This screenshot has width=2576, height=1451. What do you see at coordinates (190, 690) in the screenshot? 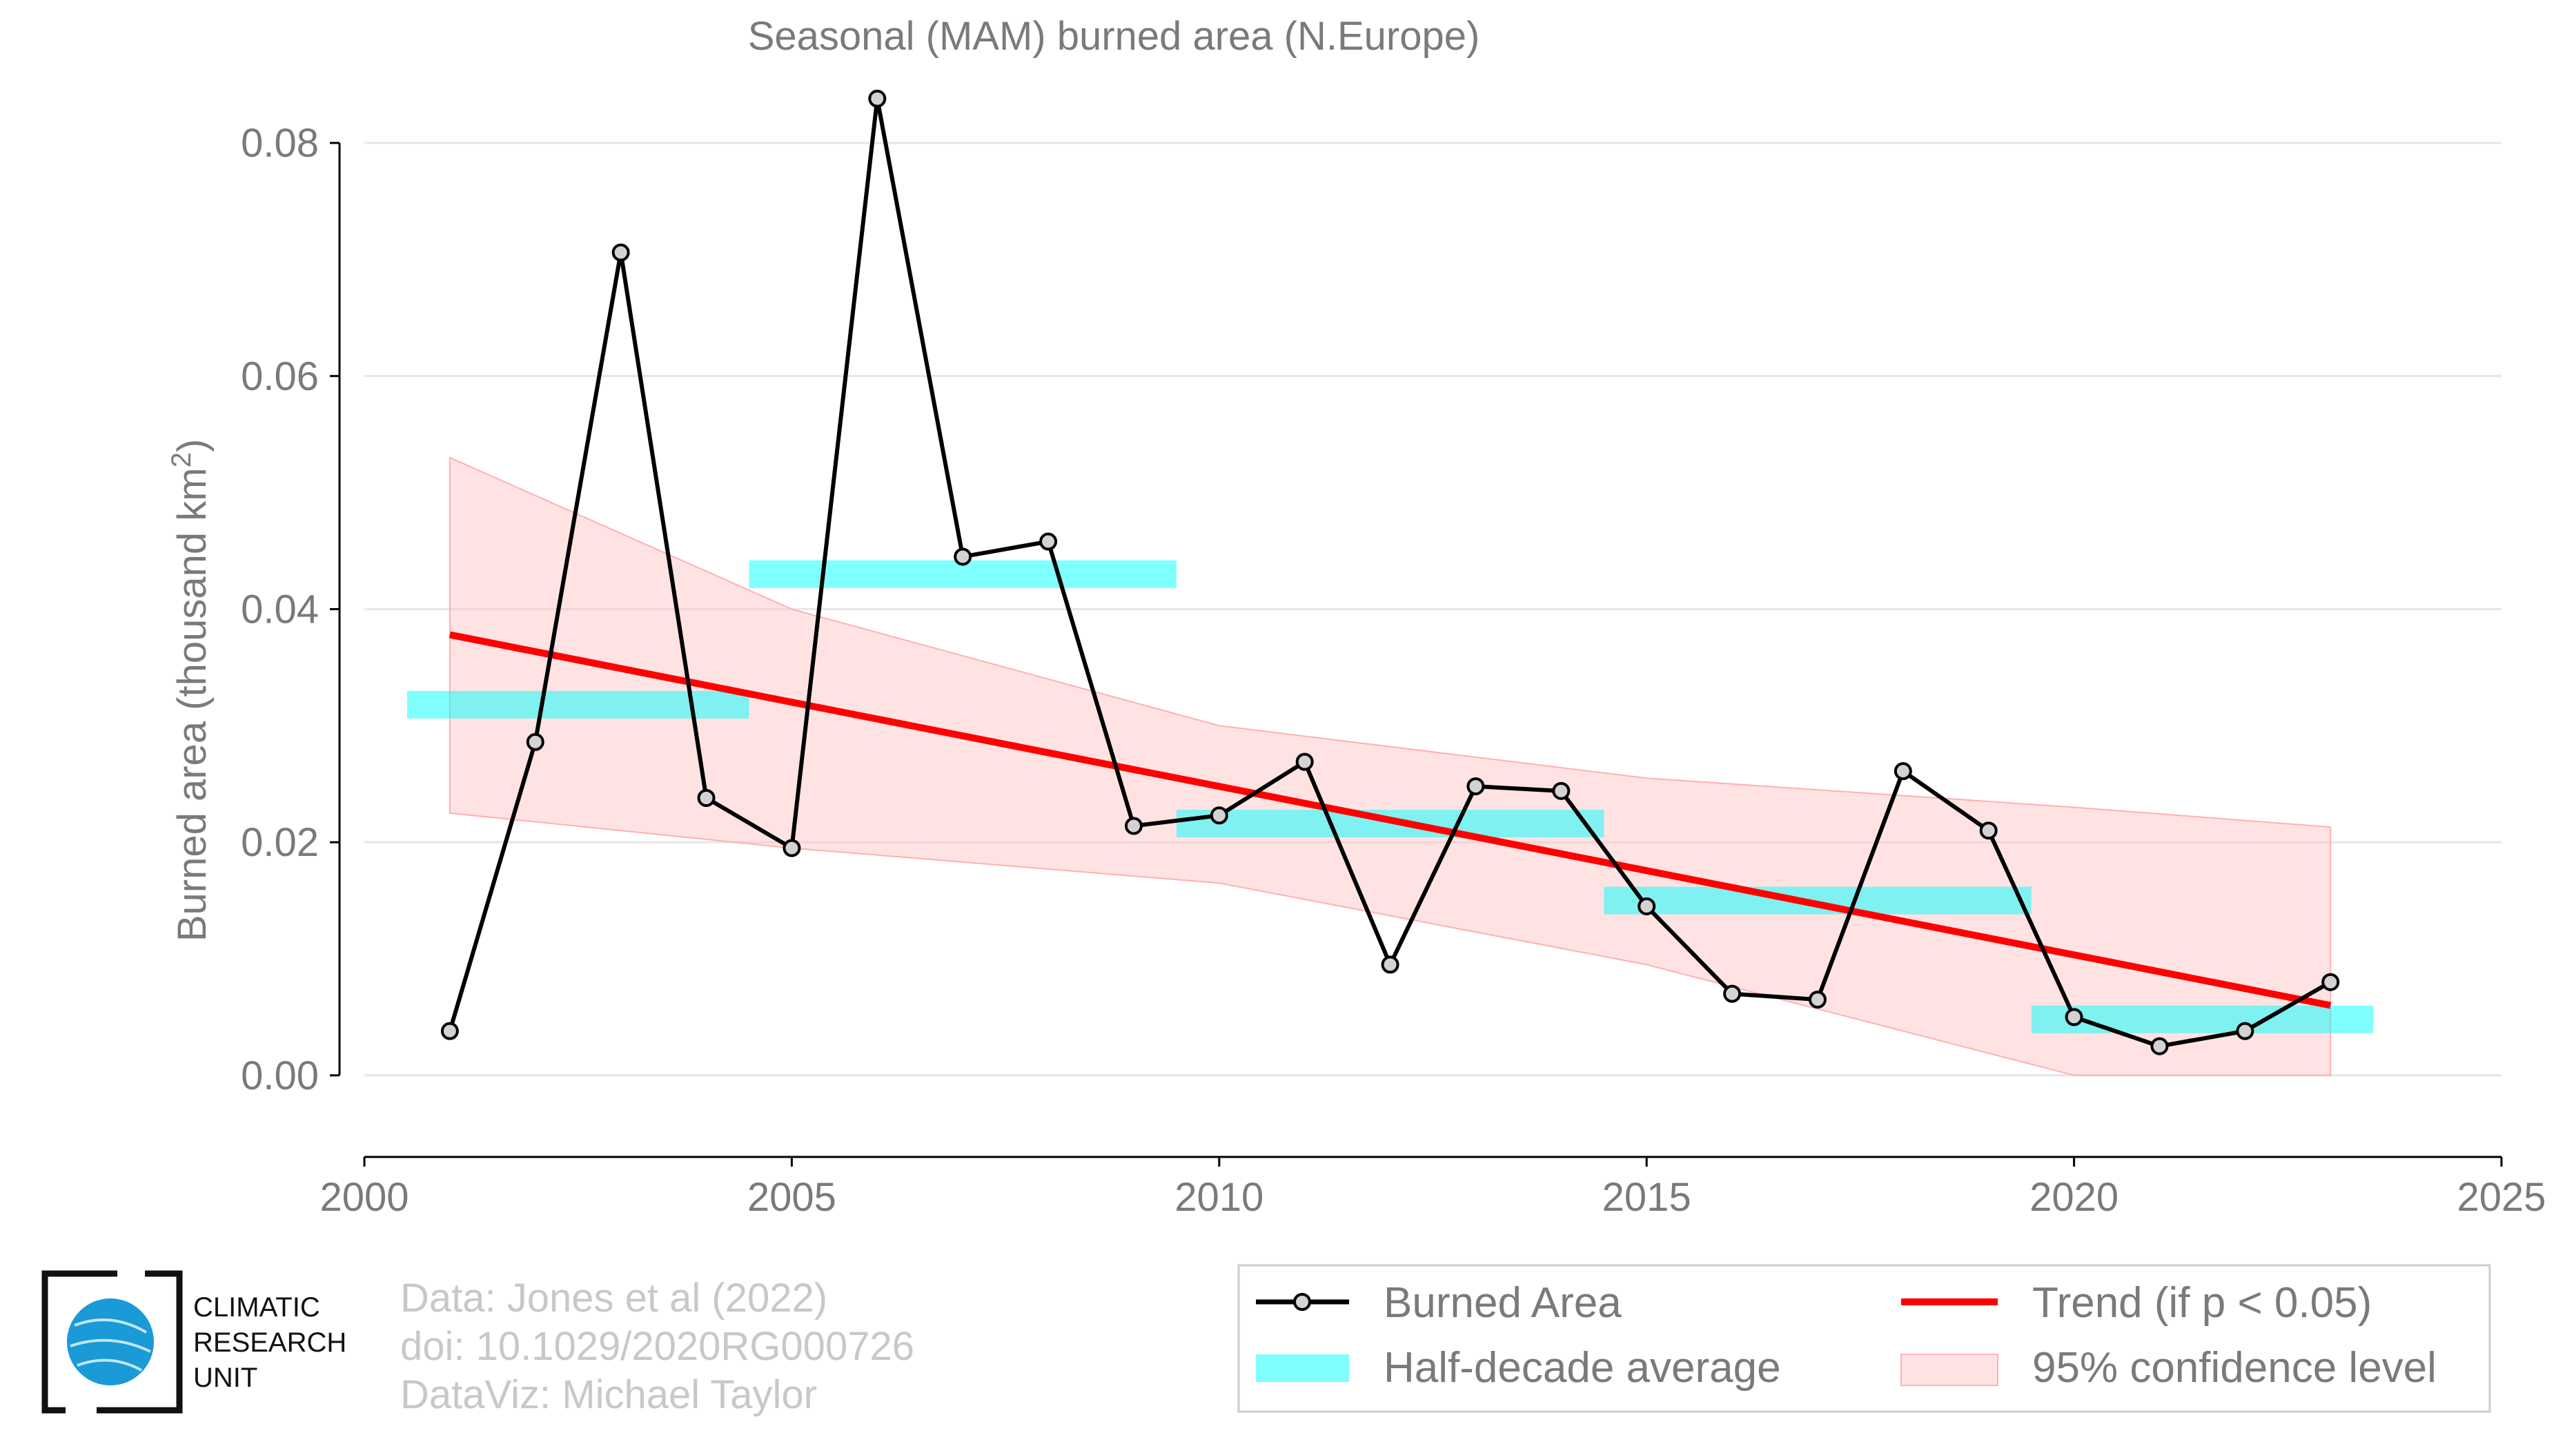
I see `y-axis-label: Burned area (thousand km2)` at bounding box center [190, 690].